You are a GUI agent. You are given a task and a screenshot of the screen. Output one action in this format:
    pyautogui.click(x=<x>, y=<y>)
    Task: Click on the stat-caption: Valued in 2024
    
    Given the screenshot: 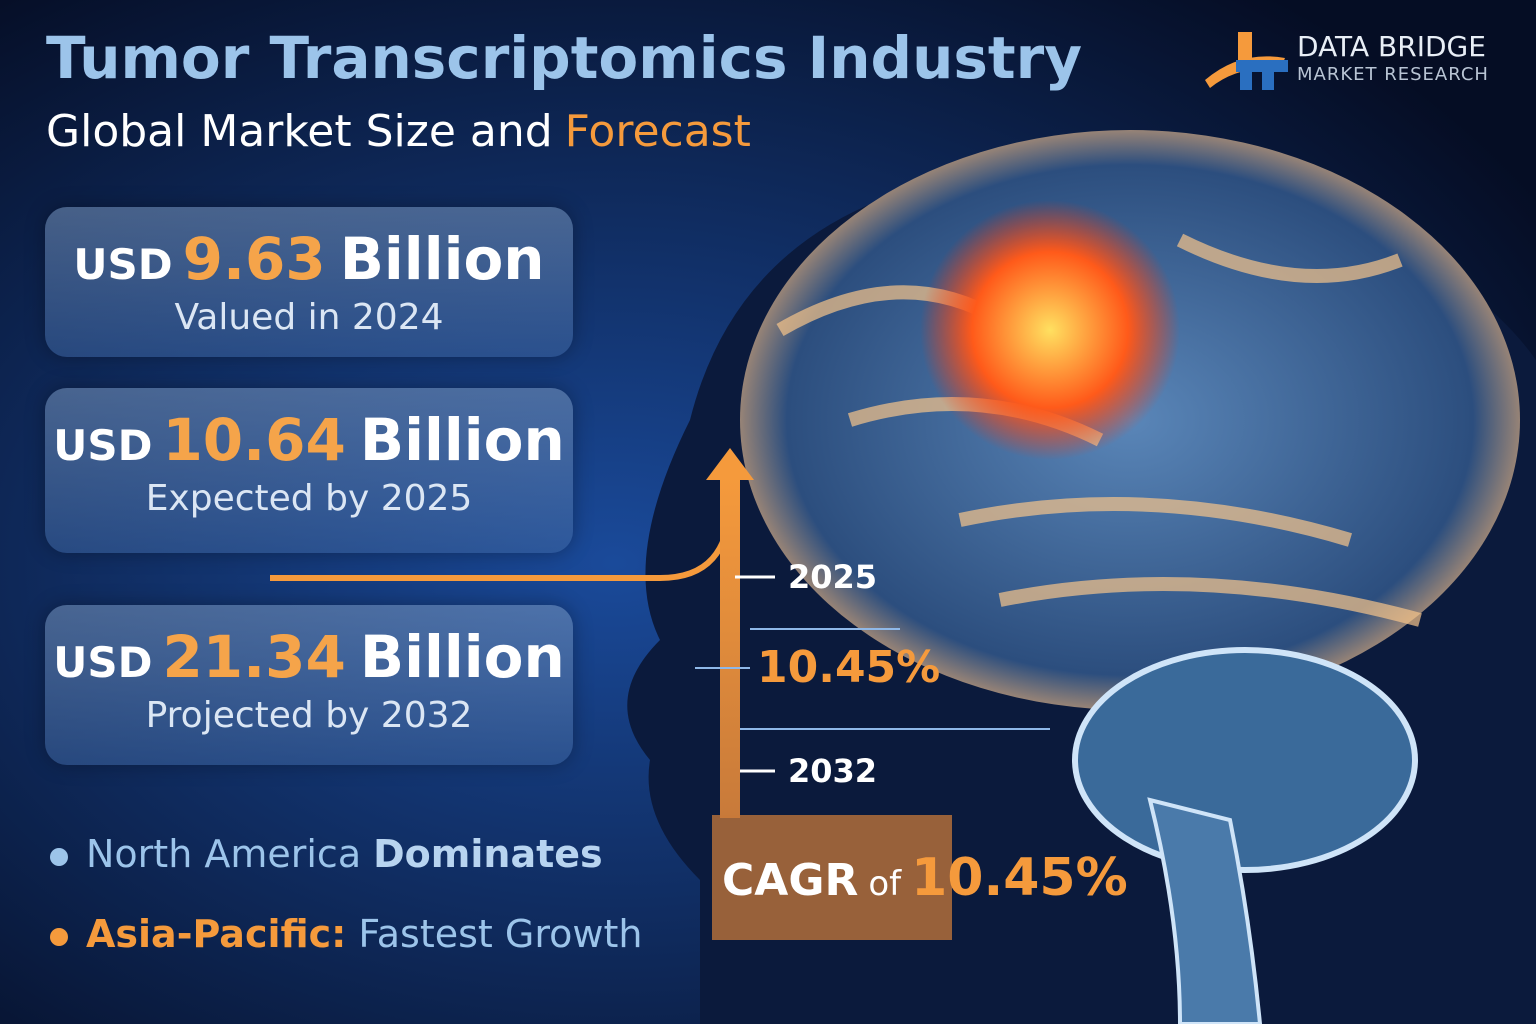 What is the action you would take?
    pyautogui.click(x=309, y=317)
    